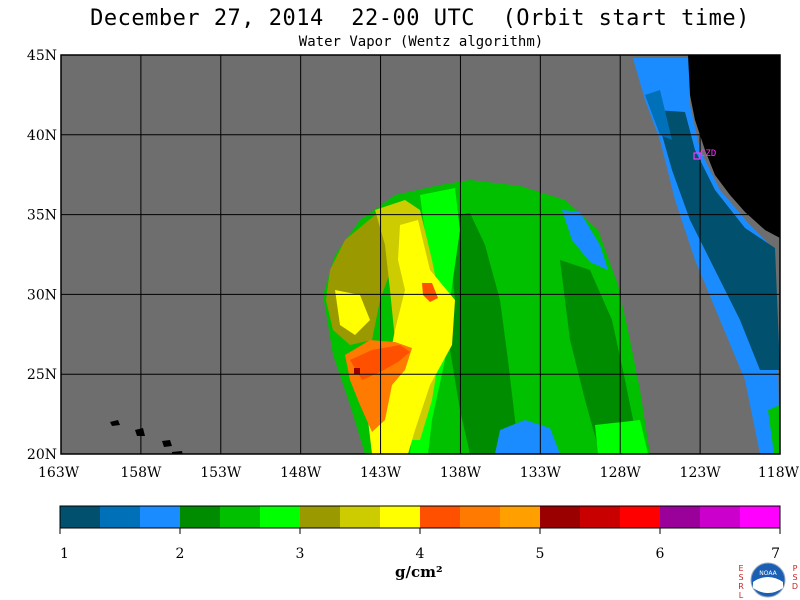 This screenshot has height=600, width=800. I want to click on longitude-label: 123W, so click(701, 473).